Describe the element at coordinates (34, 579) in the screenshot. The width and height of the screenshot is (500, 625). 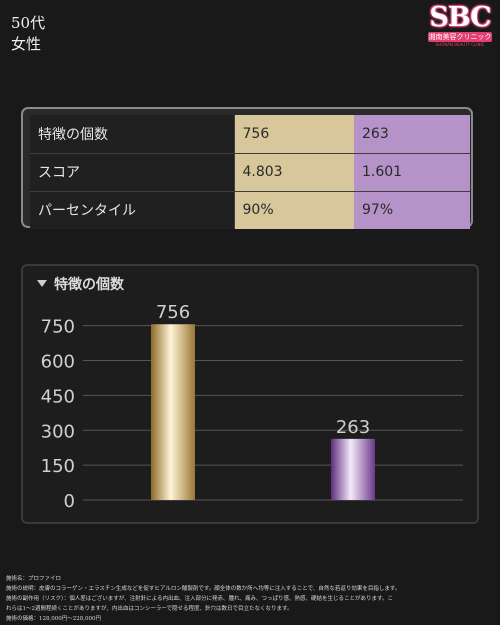
I see `notes-line: 施術名：プロファイロ` at that location.